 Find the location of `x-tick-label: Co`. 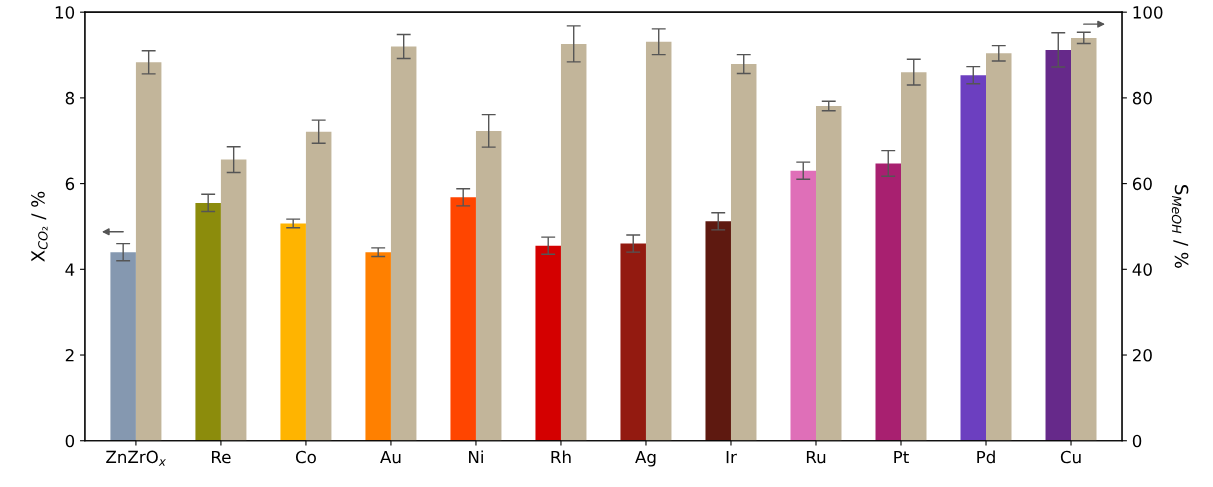

x-tick-label: Co is located at coordinates (305, 457).